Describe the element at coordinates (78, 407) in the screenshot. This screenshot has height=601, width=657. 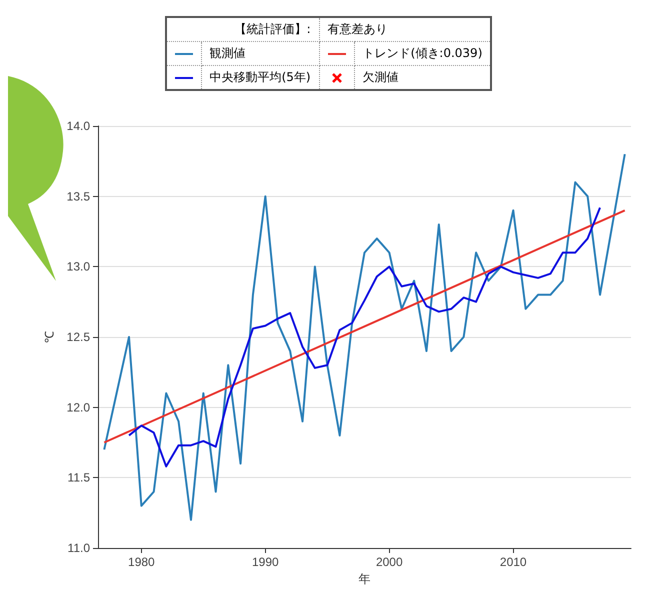
I see `y-tick-label: 12.0` at that location.